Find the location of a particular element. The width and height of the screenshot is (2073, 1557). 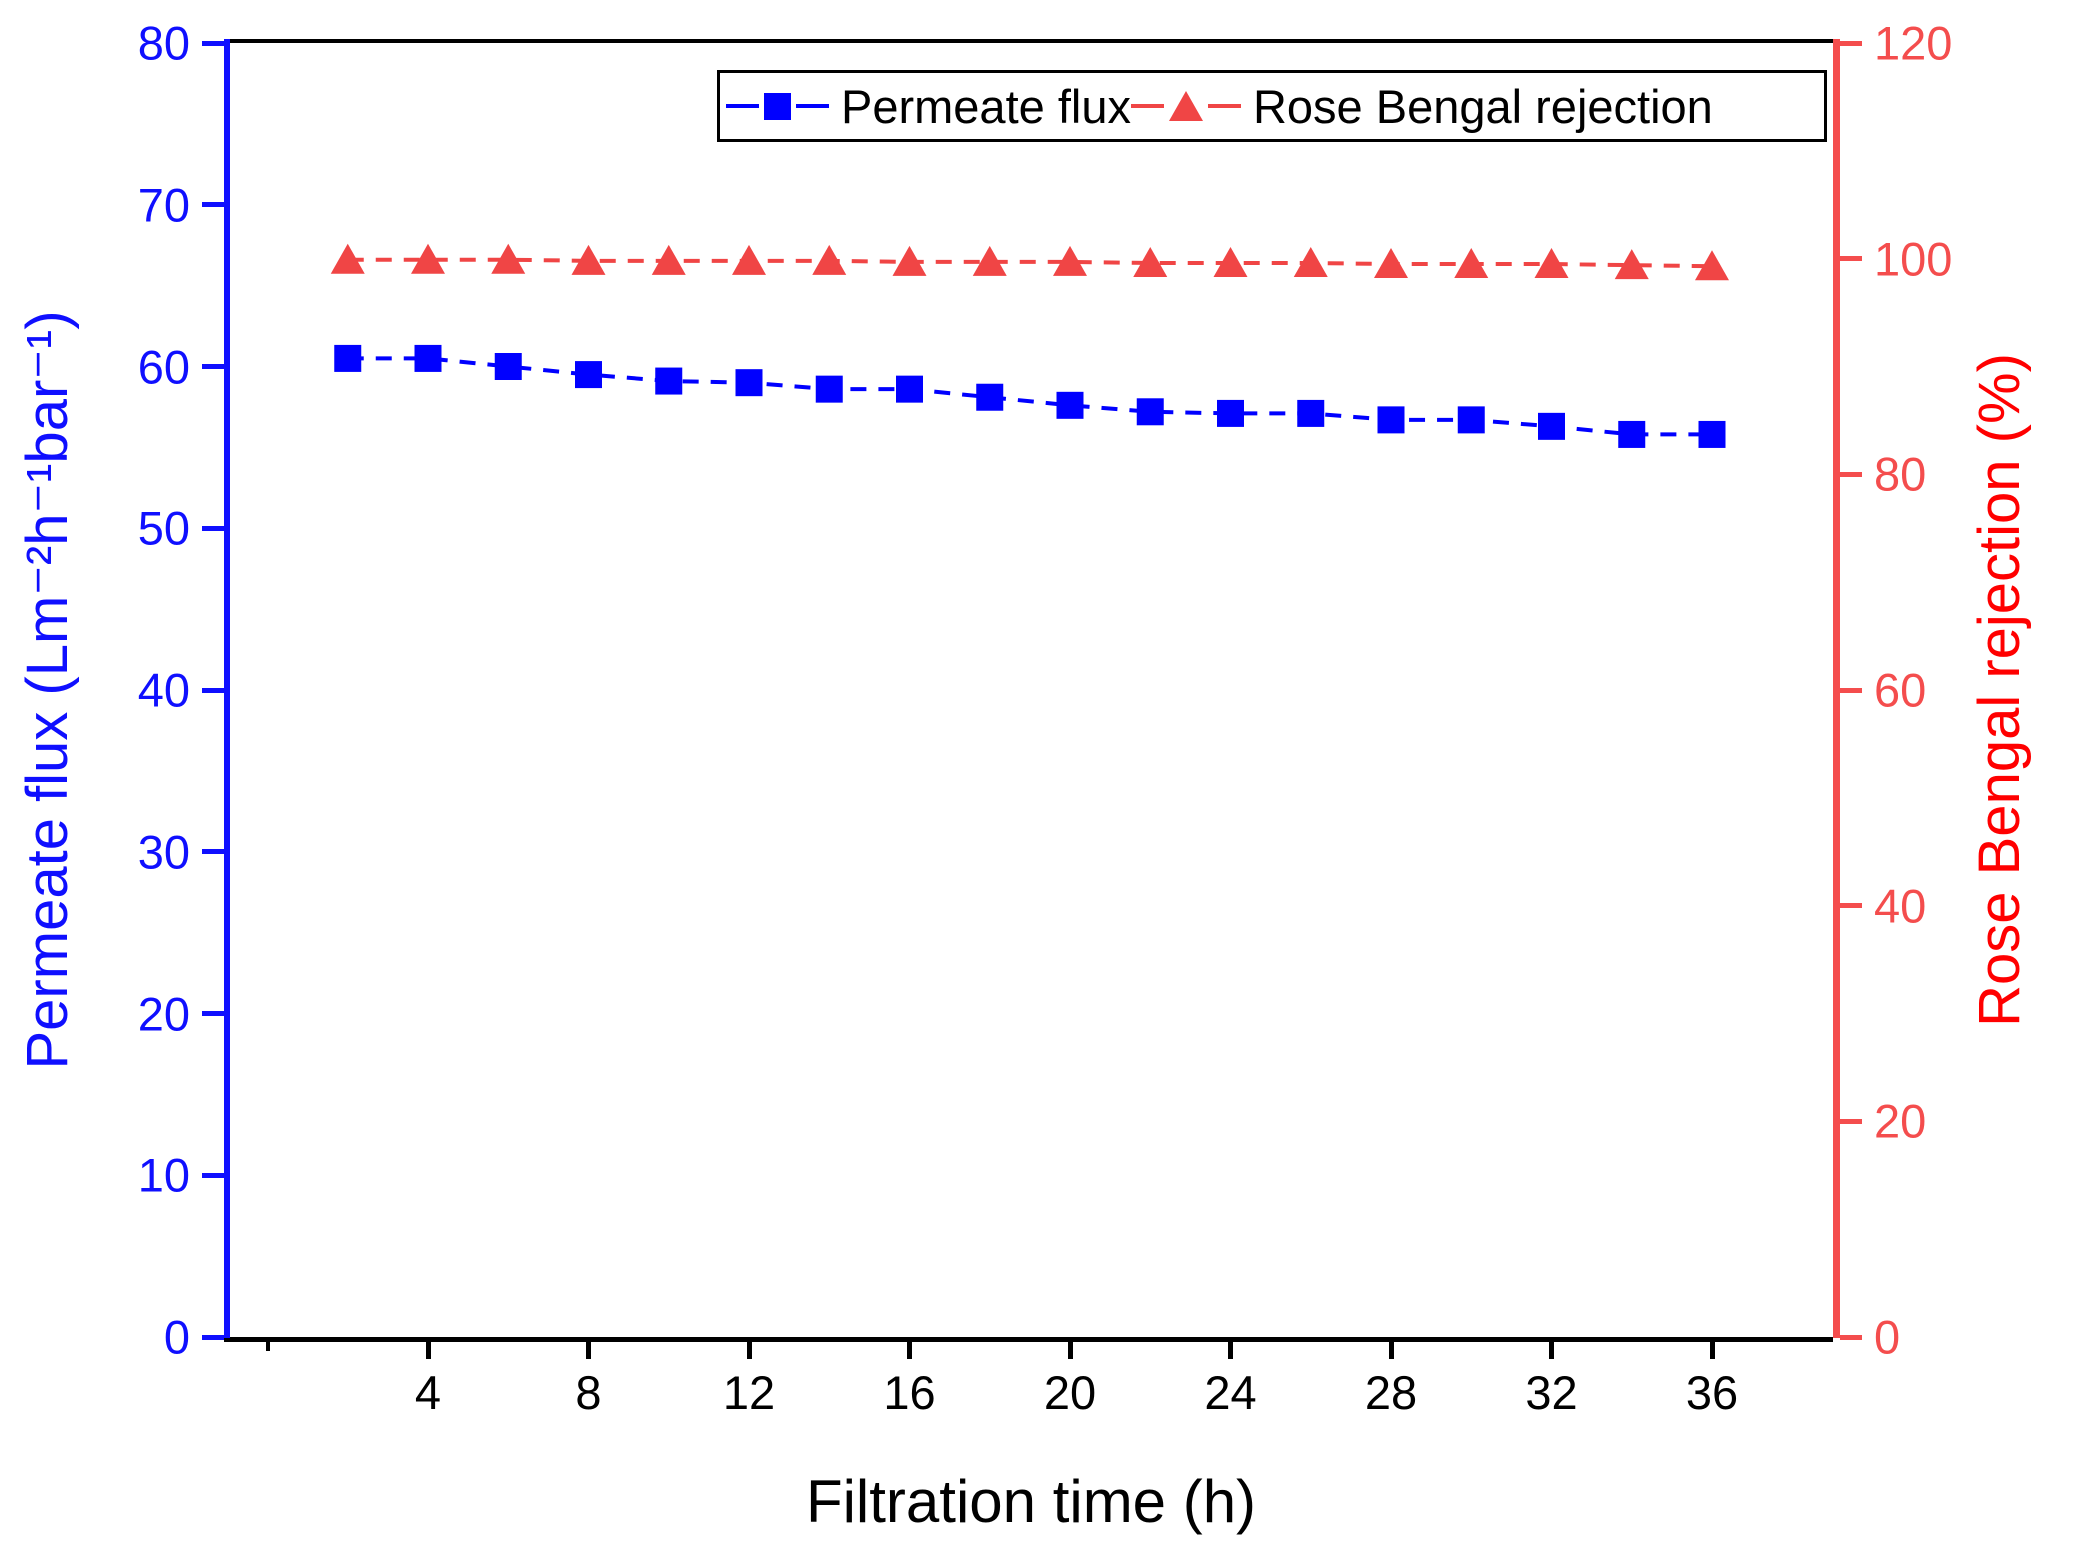

x-axis-minor-tick is located at coordinates (267, 1344).